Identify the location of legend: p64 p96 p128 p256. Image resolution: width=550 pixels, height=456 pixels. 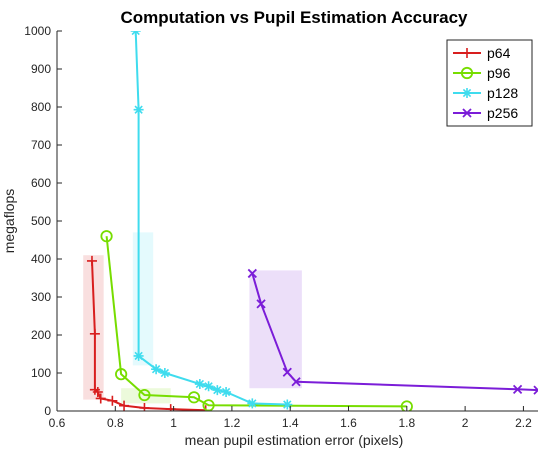
(489, 83).